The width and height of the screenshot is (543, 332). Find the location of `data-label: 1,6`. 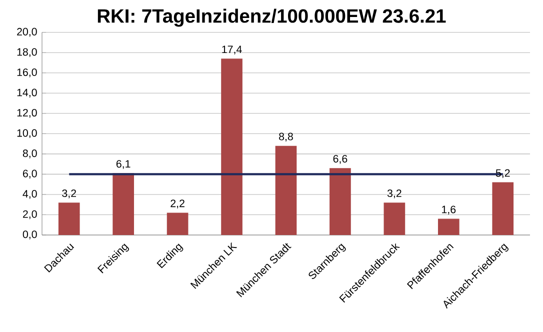

data-label: 1,6 is located at coordinates (449, 210).